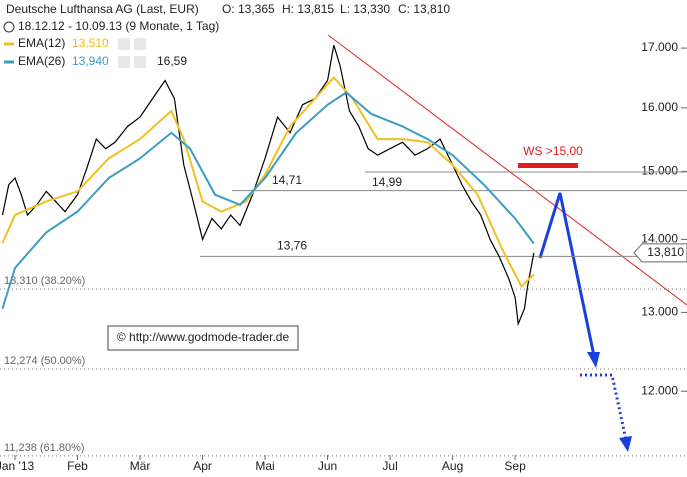 The width and height of the screenshot is (687, 477). I want to click on y-tick-label: 14.000, so click(659, 239).